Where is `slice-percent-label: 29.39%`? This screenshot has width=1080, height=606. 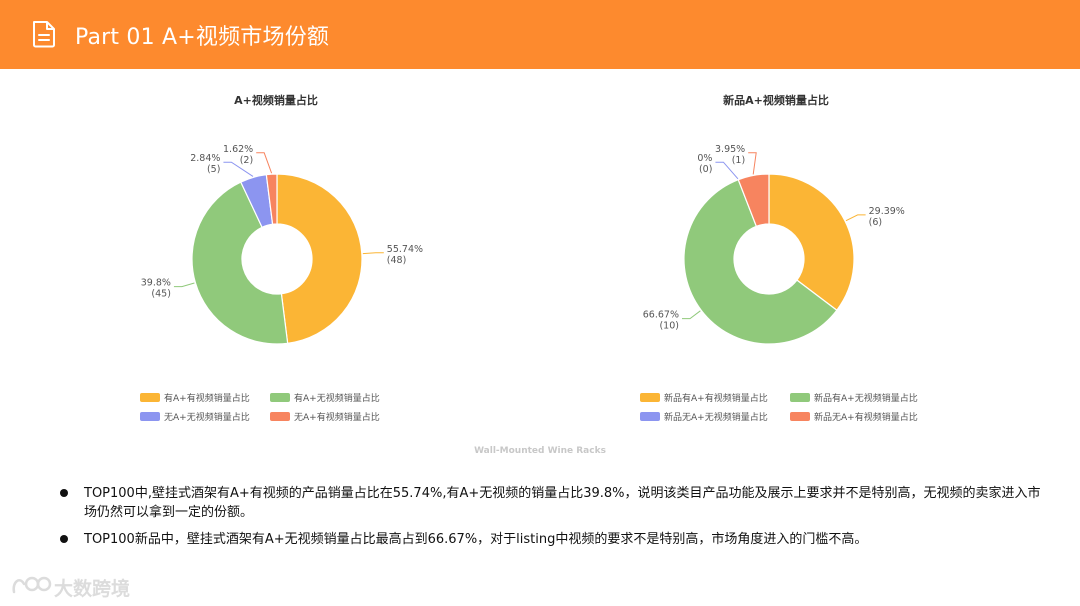
slice-percent-label: 29.39% is located at coordinates (887, 211).